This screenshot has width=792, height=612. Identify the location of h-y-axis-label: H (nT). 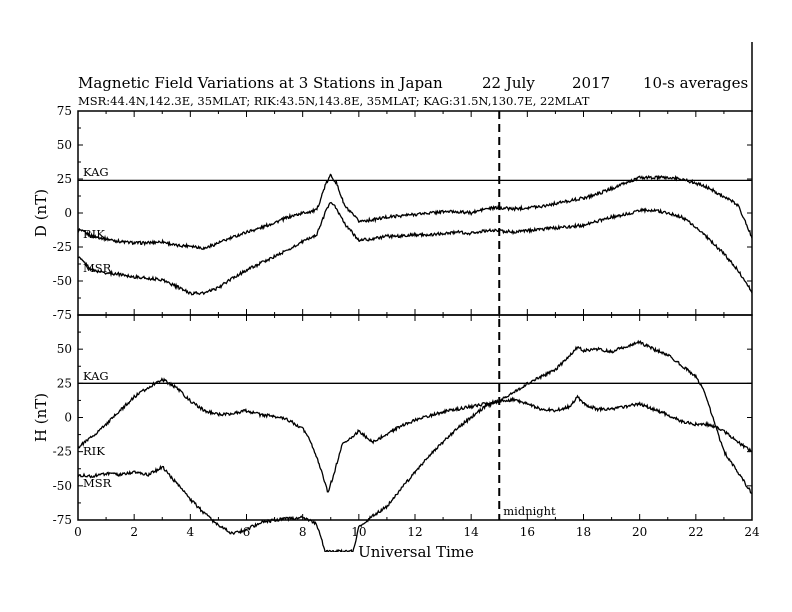
(41, 417).